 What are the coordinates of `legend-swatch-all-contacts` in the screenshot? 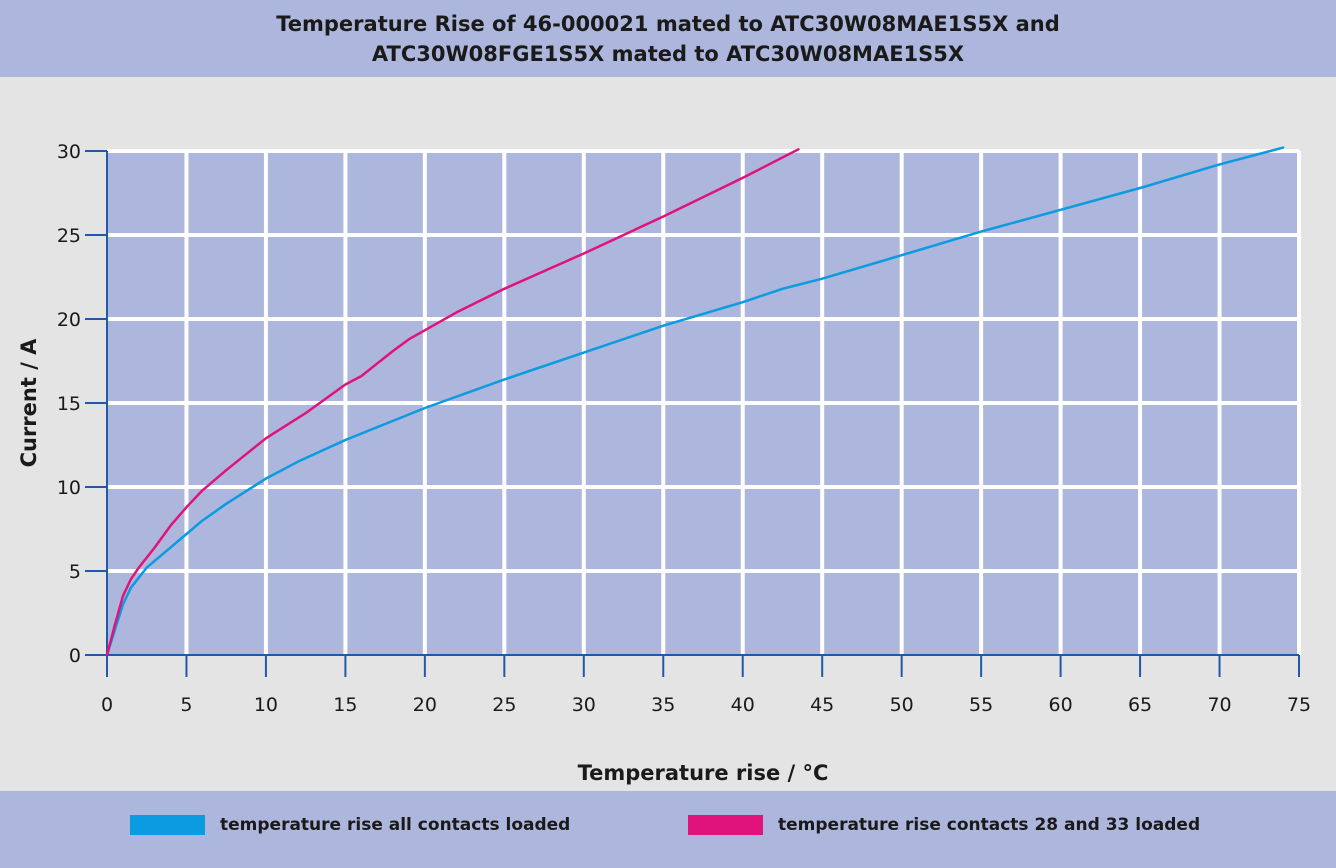 It's located at (167, 825).